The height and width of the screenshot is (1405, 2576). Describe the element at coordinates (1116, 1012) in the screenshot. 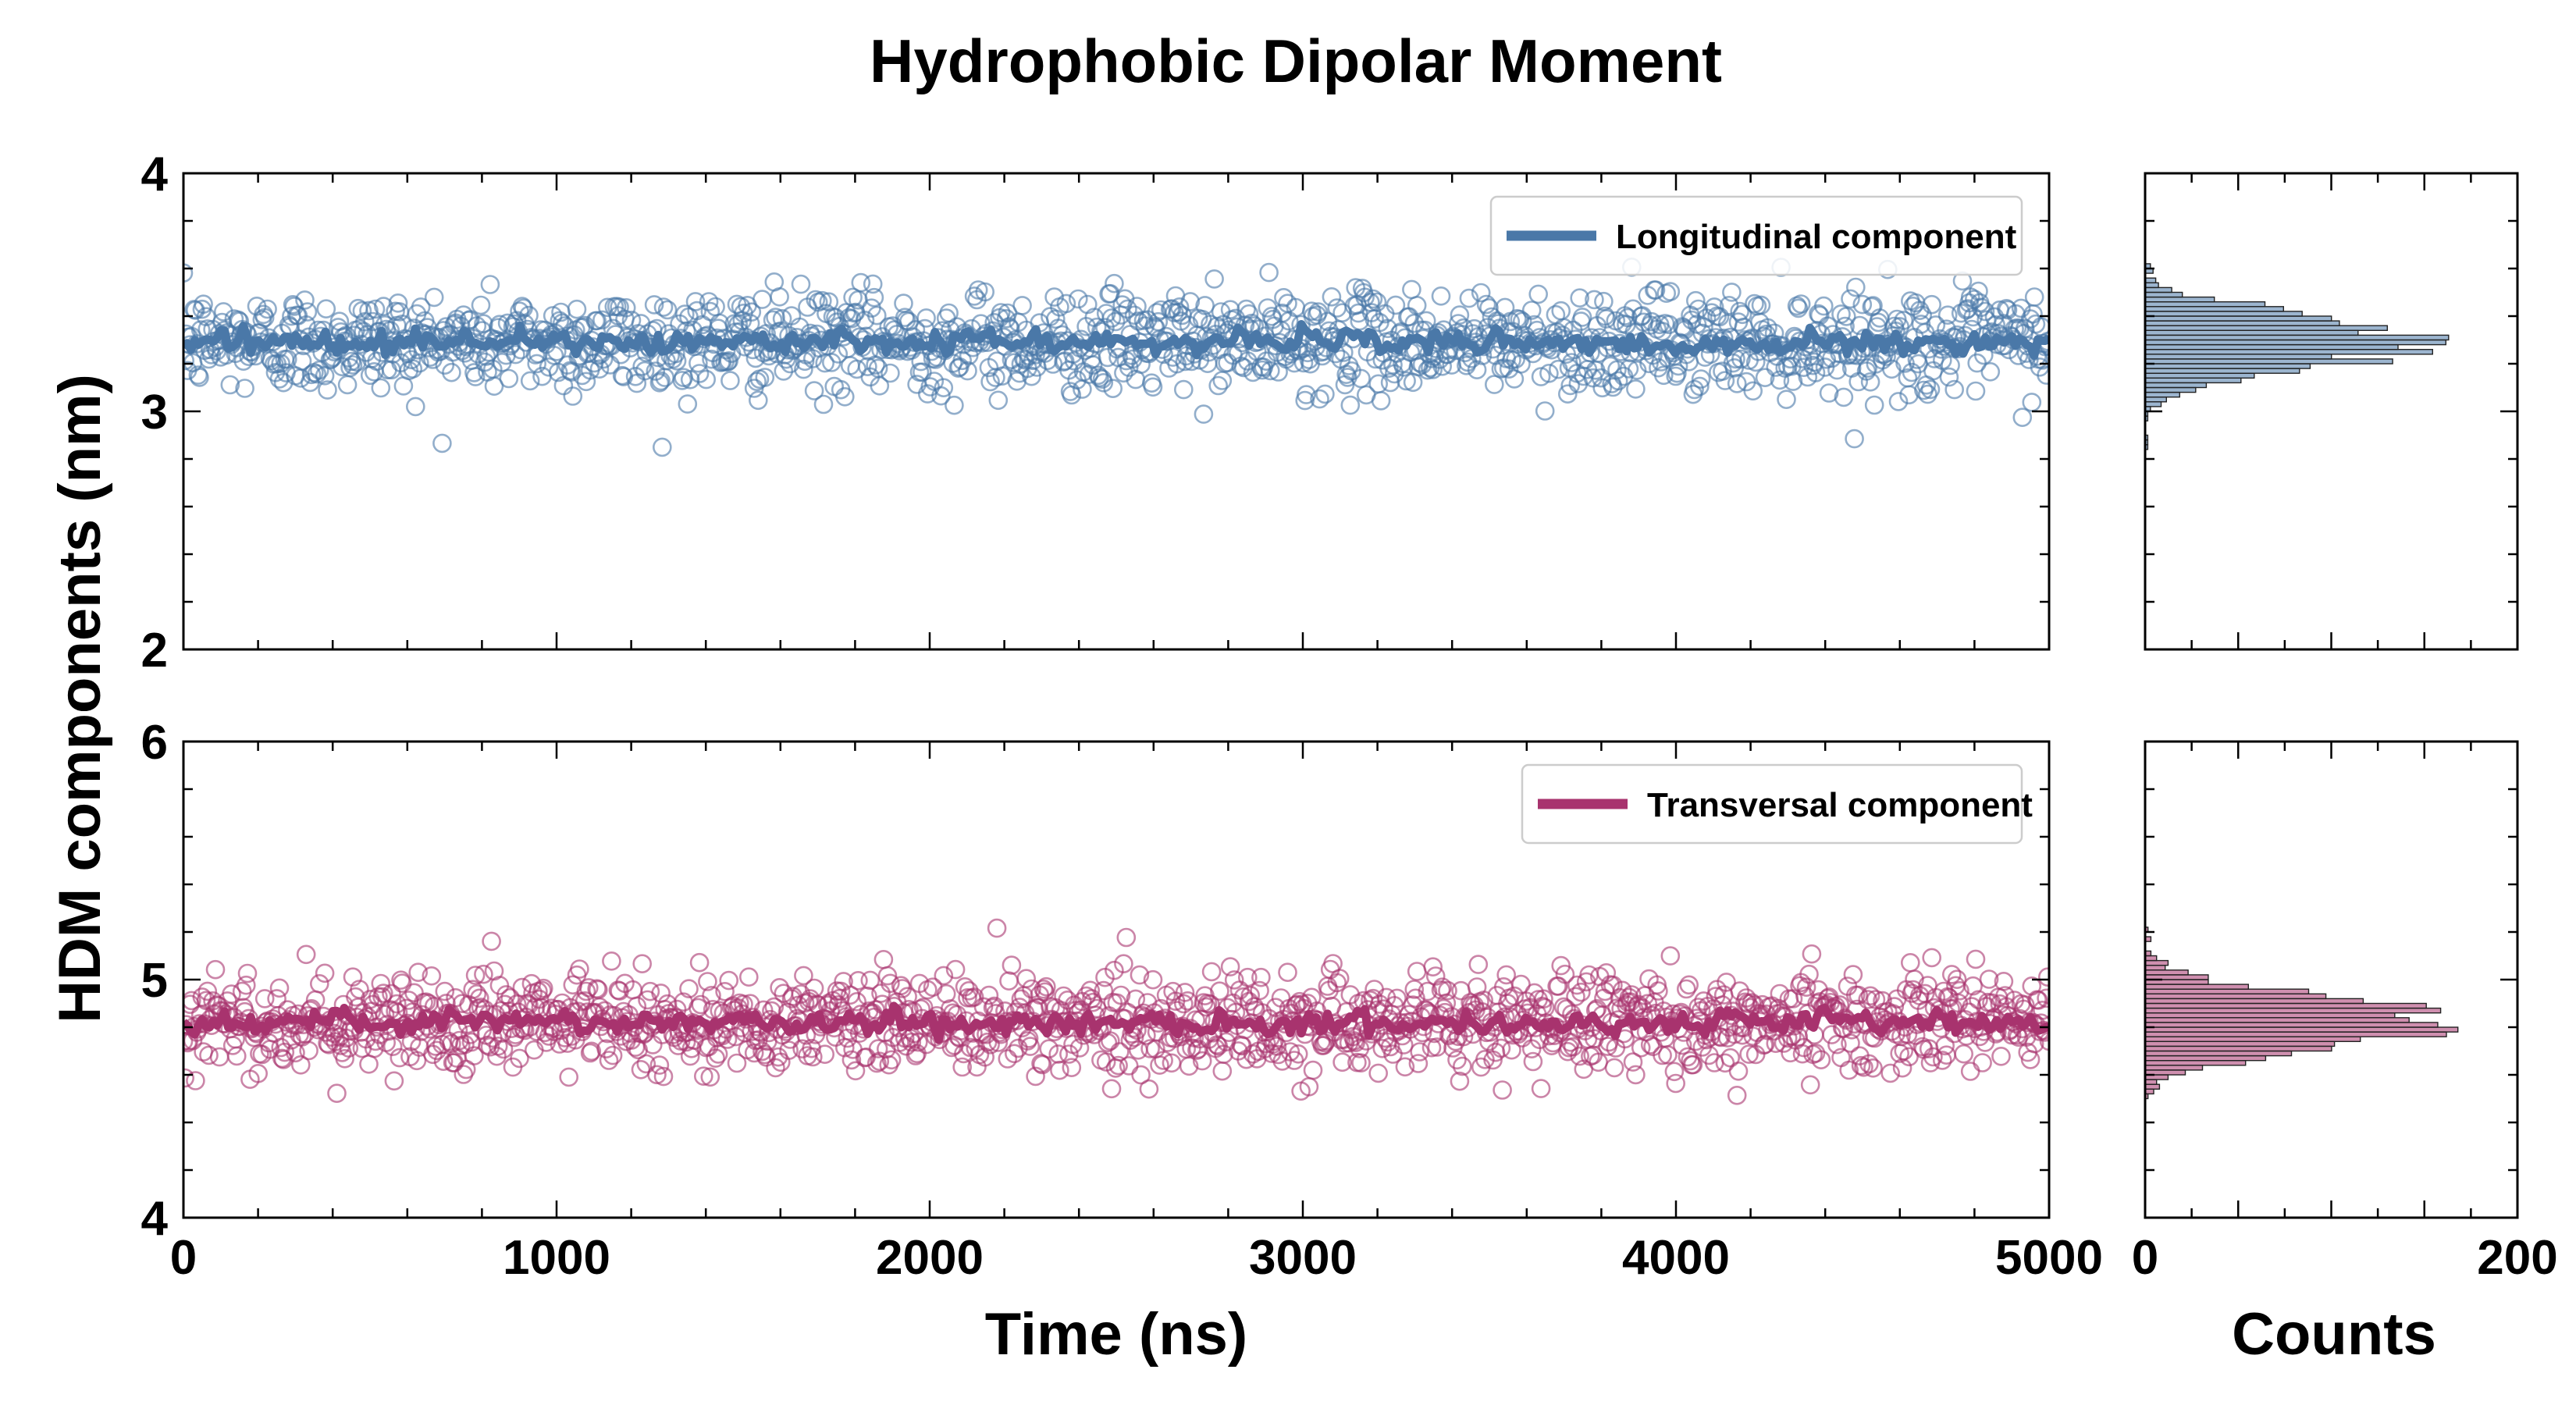

I see `plot-area` at that location.